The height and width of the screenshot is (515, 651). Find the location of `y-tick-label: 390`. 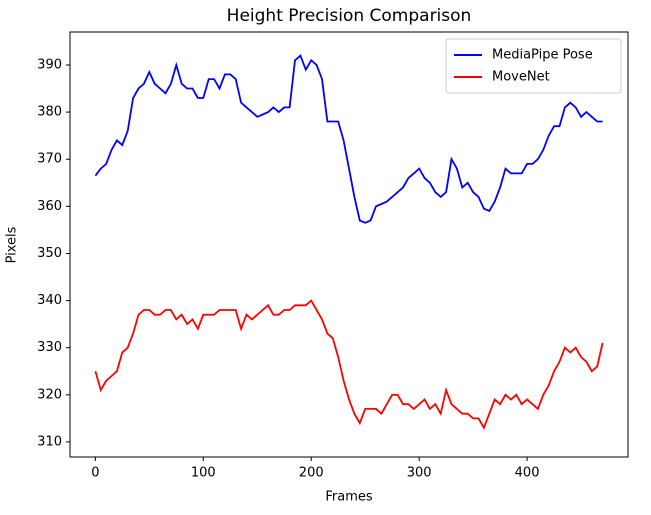

y-tick-label: 390 is located at coordinates (49, 64).